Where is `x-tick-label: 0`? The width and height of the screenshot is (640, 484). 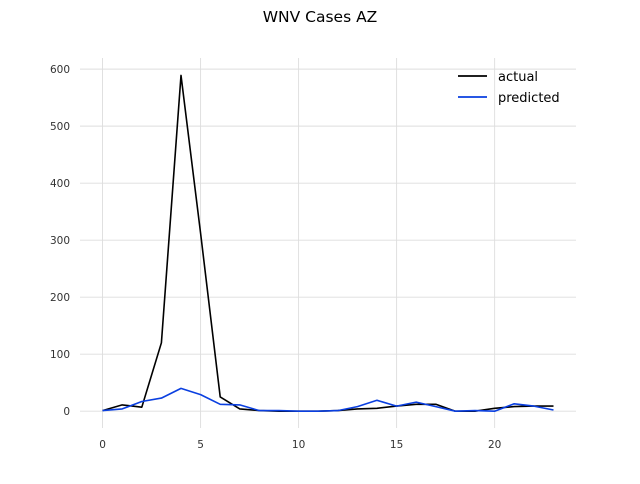 x-tick-label: 0 is located at coordinates (102, 445).